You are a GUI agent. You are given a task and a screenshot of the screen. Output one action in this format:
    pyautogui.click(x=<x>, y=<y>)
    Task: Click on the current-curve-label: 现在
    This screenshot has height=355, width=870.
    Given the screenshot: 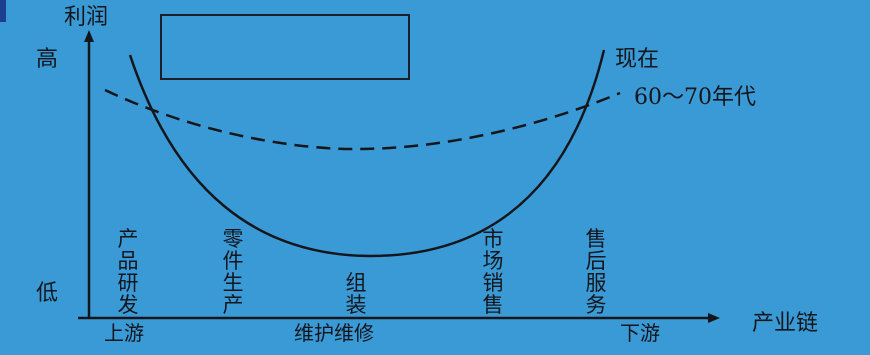 What is the action you would take?
    pyautogui.click(x=637, y=59)
    